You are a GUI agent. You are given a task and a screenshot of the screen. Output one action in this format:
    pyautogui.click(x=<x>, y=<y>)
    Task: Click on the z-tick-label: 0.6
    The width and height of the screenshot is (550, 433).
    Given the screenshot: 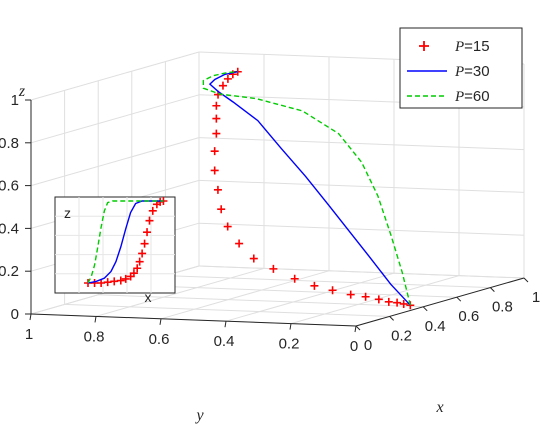 What is the action you would take?
    pyautogui.click(x=9, y=186)
    